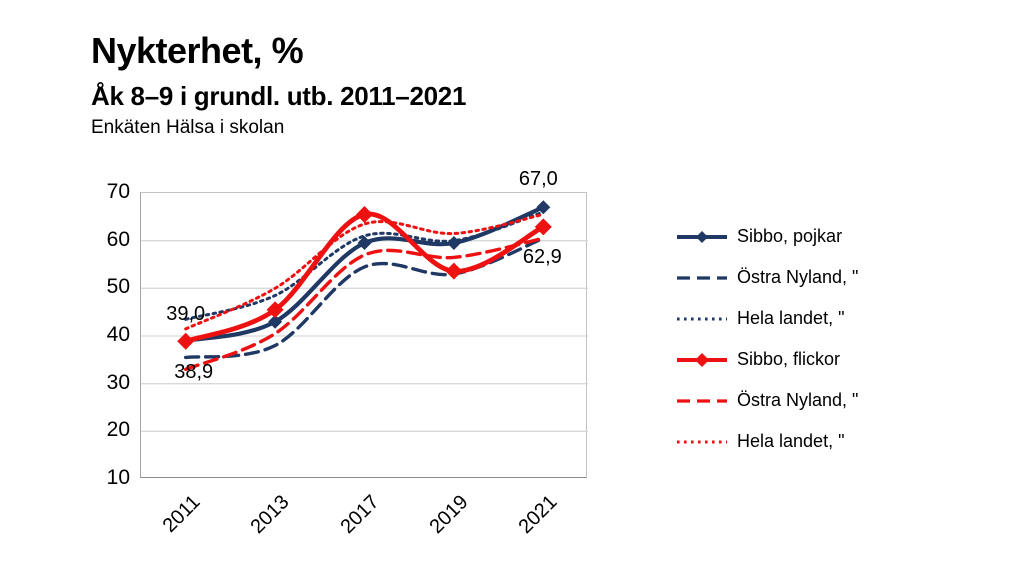 Image resolution: width=1024 pixels, height=563 pixels. Describe the element at coordinates (194, 372) in the screenshot. I see `data-label: 38,9` at that location.